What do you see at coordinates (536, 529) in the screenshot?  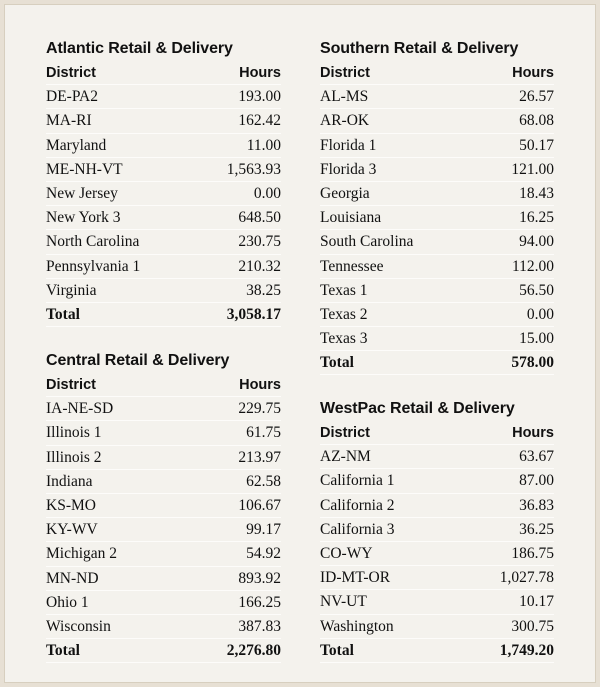 I see `hours-value: 36.25` at bounding box center [536, 529].